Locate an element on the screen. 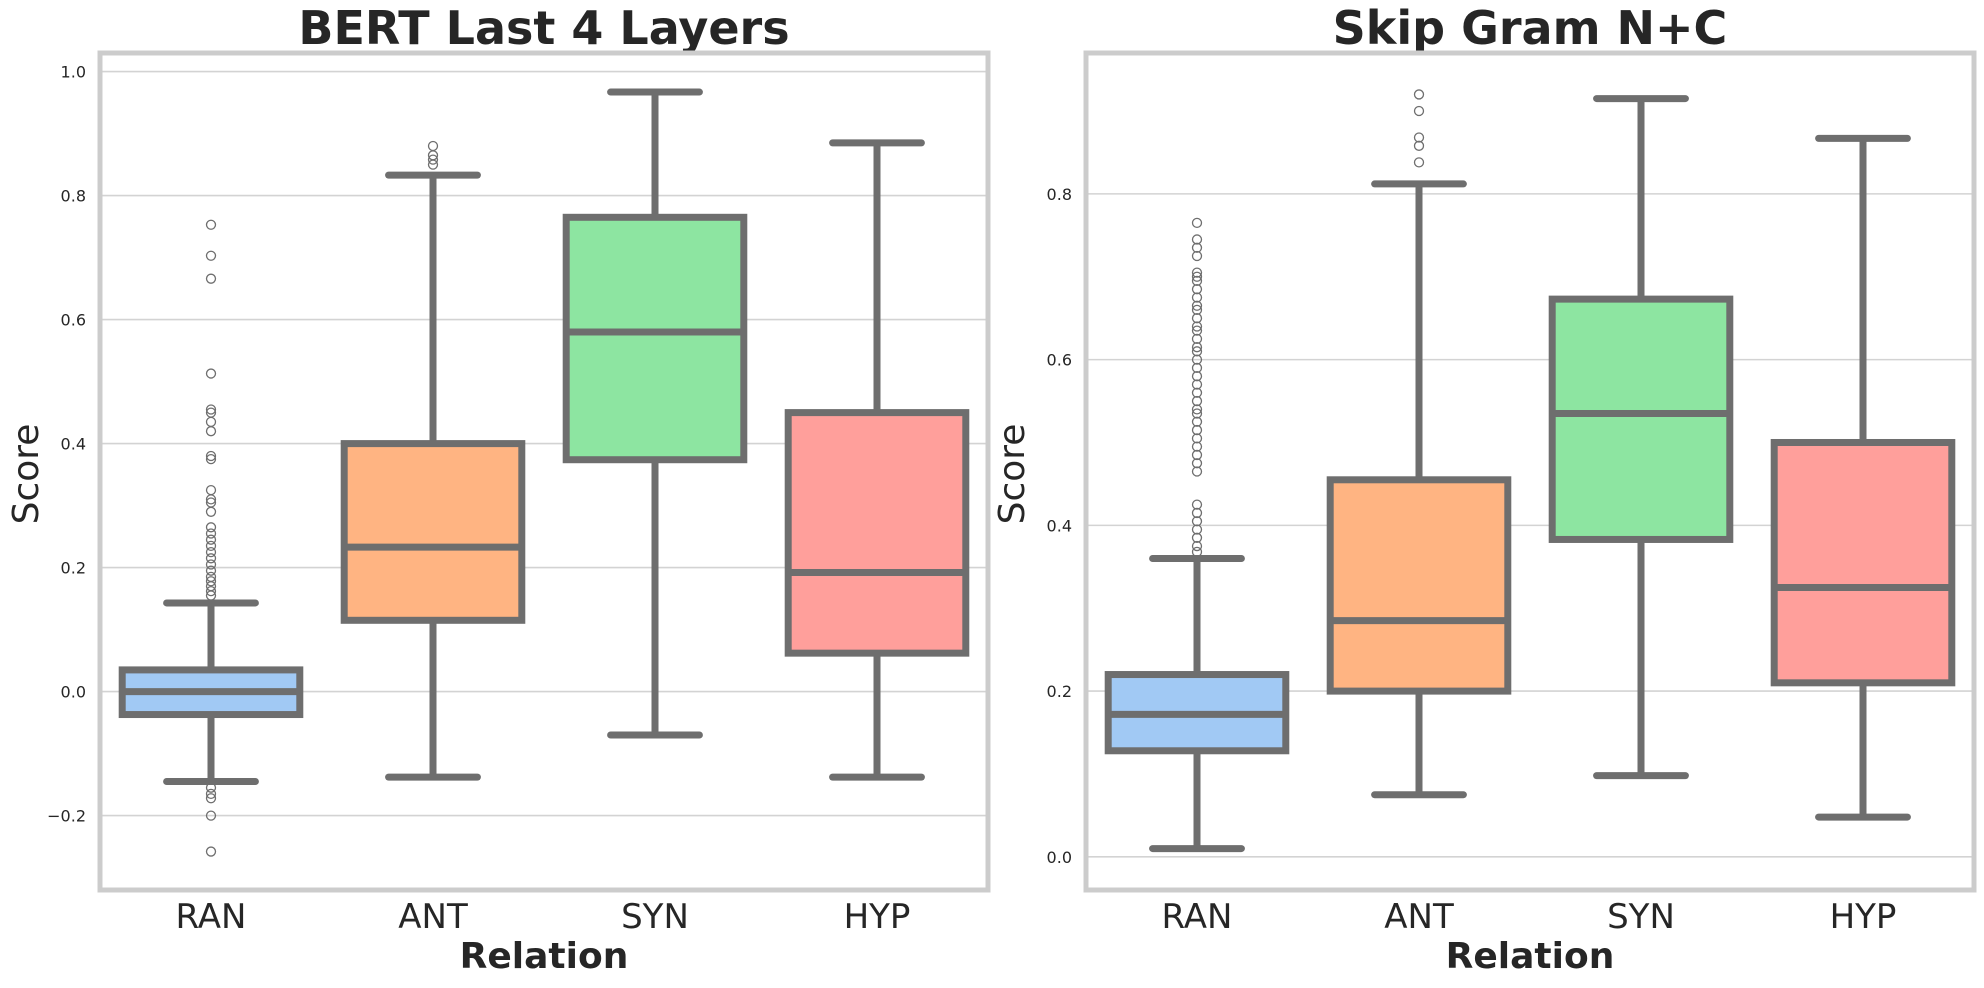 The height and width of the screenshot is (988, 1984). y-tick-label: 0.6 is located at coordinates (1059, 360).